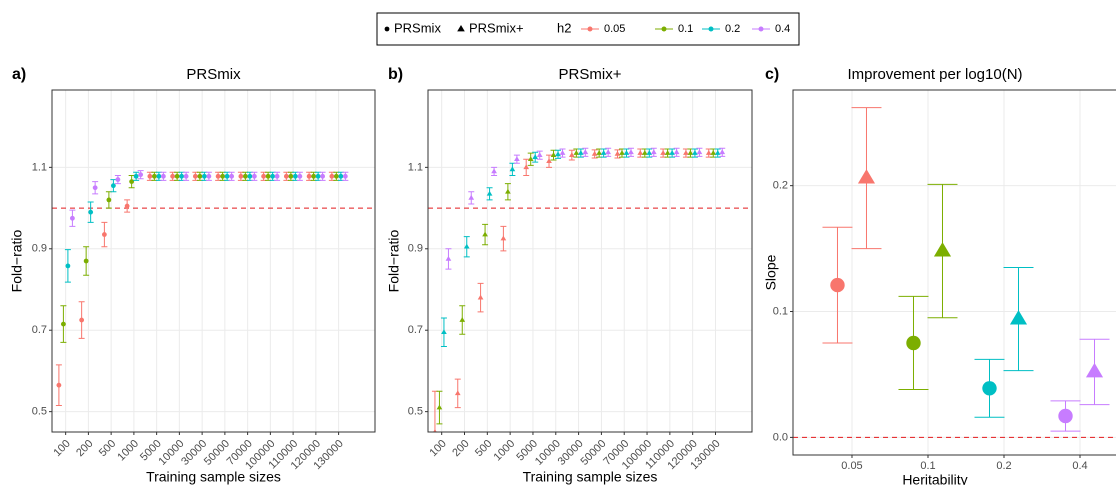 The width and height of the screenshot is (1116, 485). I want to click on y-tick-label: 1.1, so click(415, 167).